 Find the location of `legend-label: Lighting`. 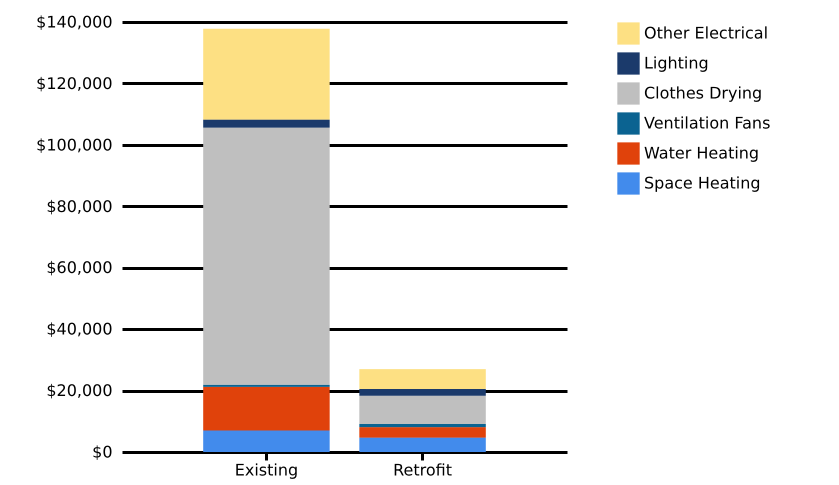

legend-label: Lighting is located at coordinates (676, 63).